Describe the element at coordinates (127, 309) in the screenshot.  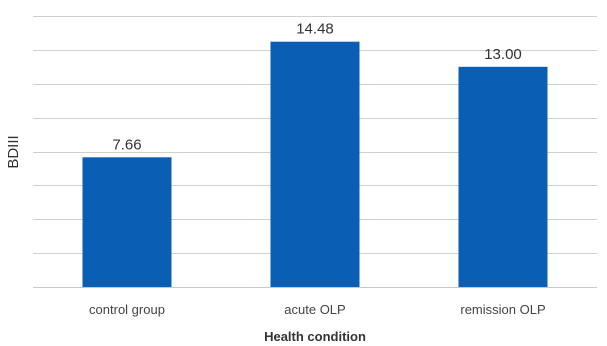
I see `x-tick-label: control group` at that location.